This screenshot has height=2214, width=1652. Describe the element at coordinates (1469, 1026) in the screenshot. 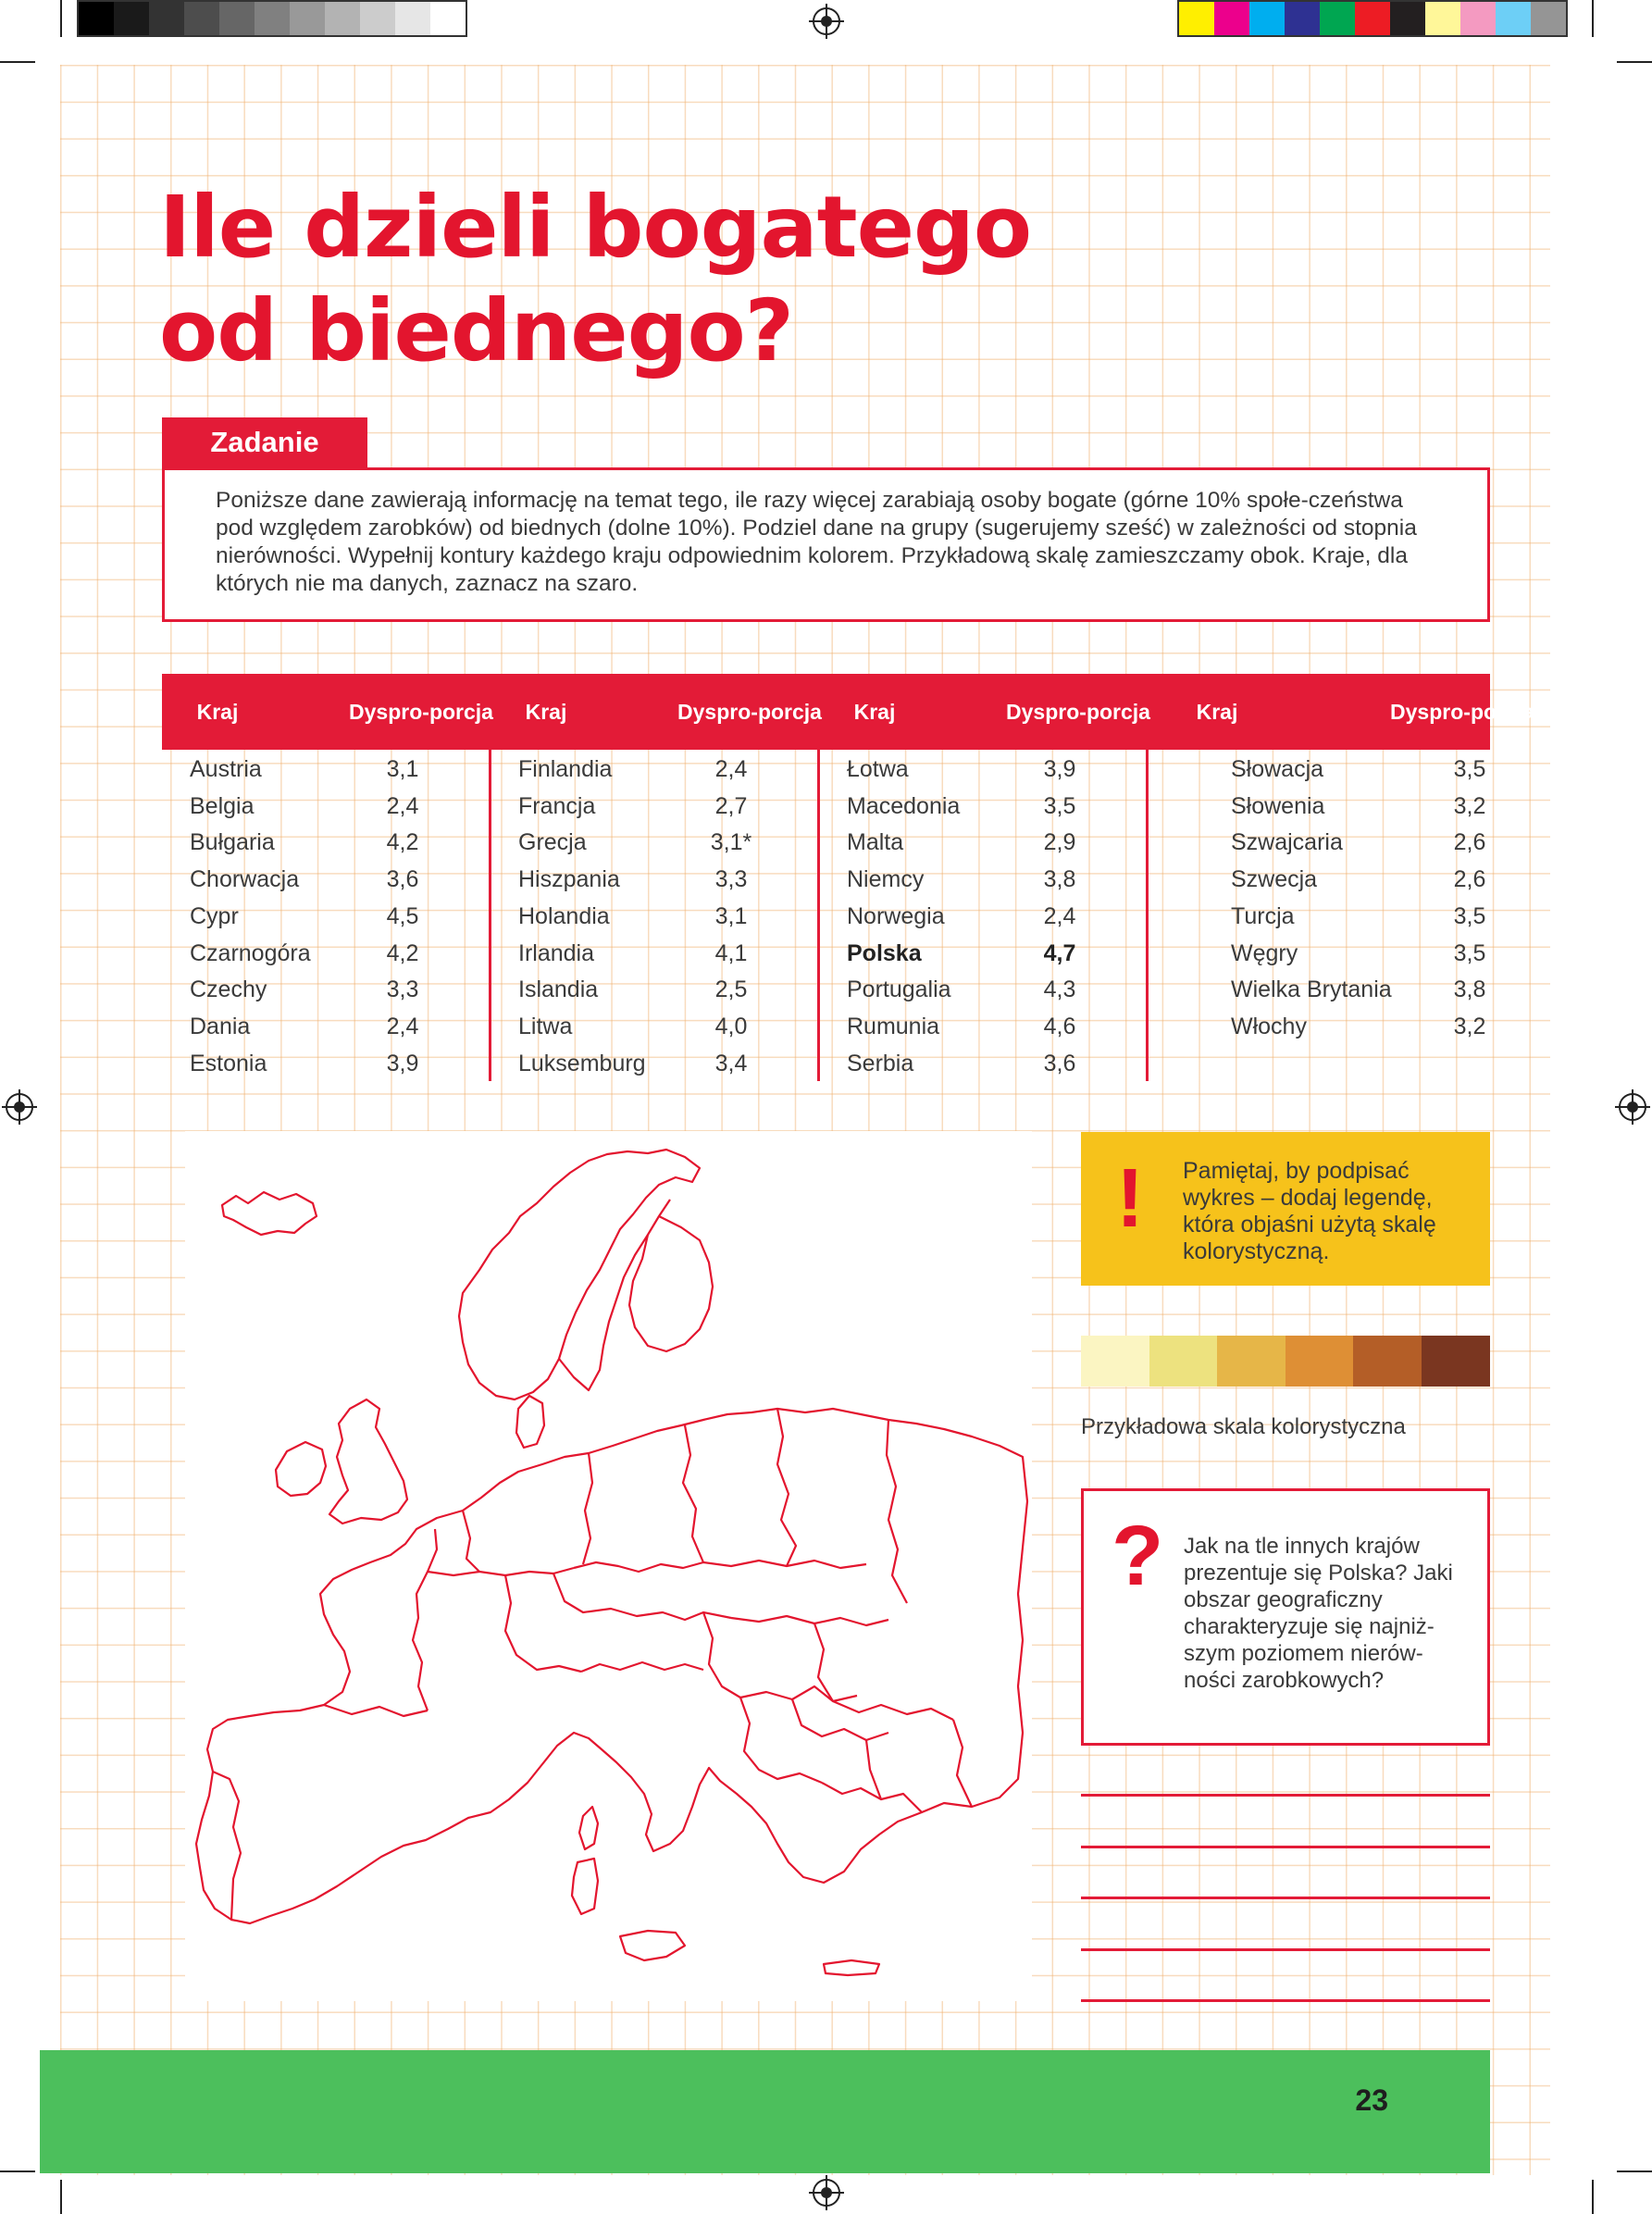

I see `disproportion-value: 3,2` at that location.